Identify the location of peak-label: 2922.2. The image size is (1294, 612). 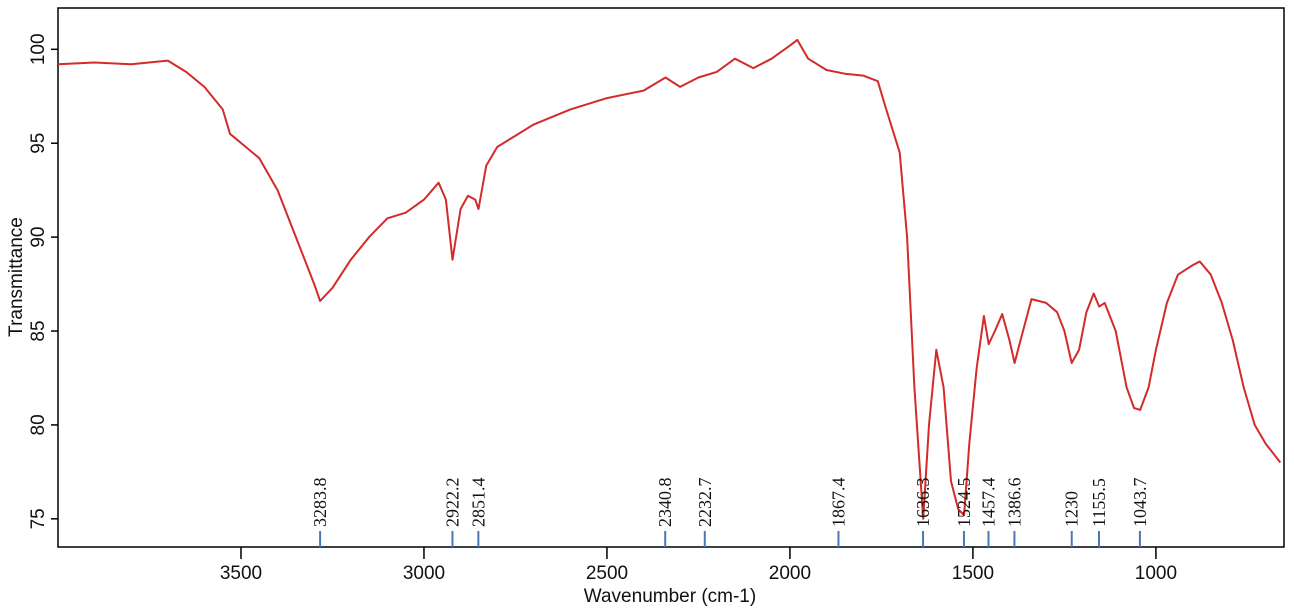
(452, 503).